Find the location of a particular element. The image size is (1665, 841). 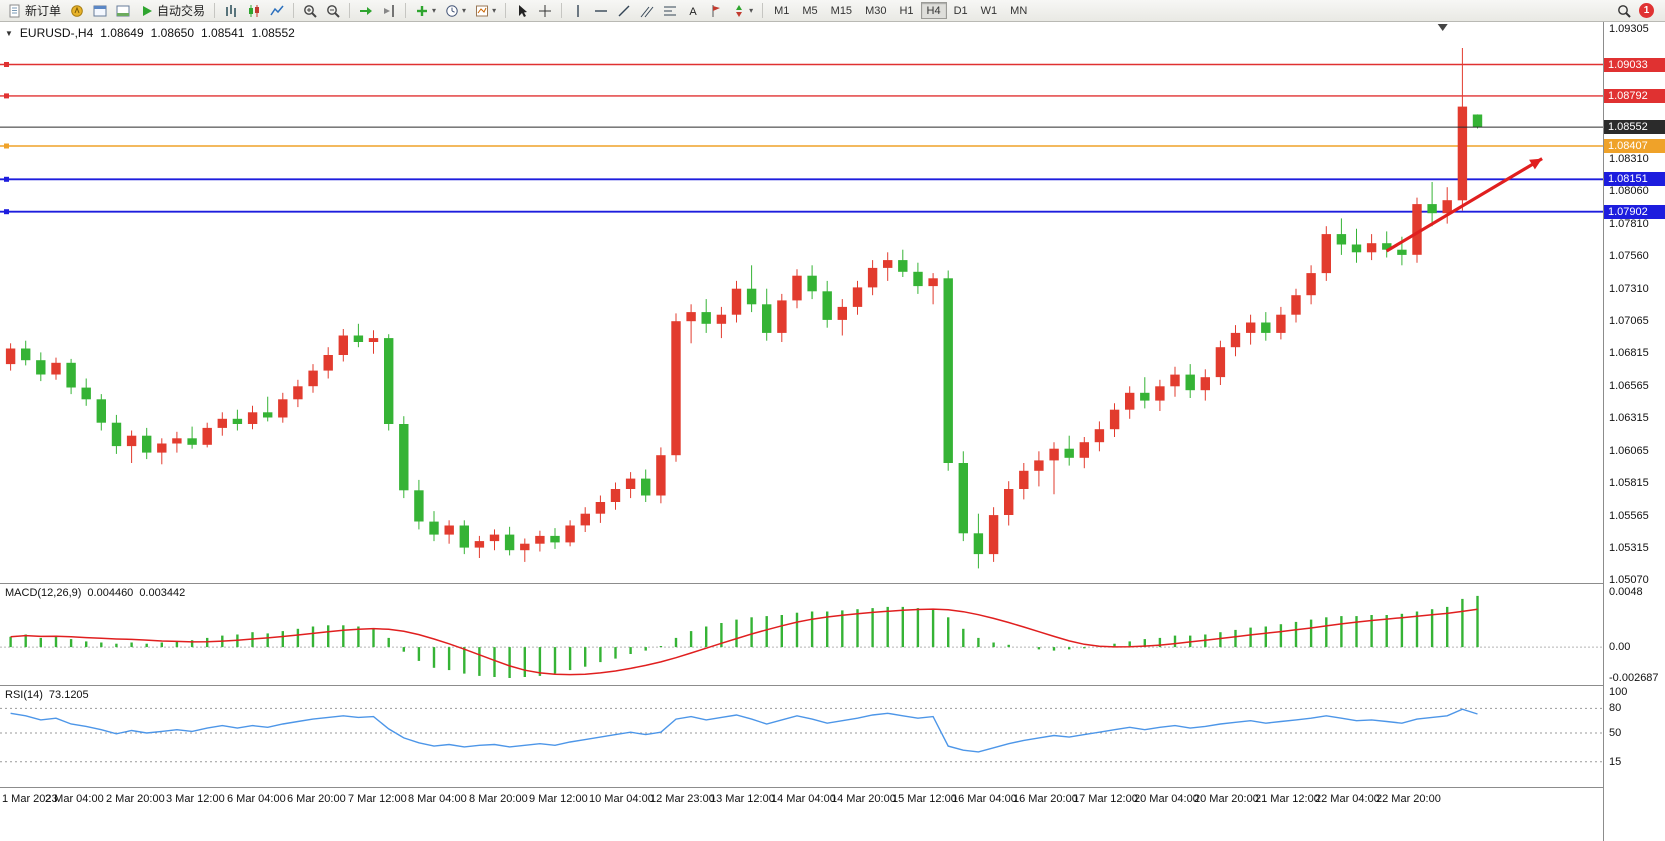

time-label: 9 Mar 12:00 is located at coordinates (558, 799).